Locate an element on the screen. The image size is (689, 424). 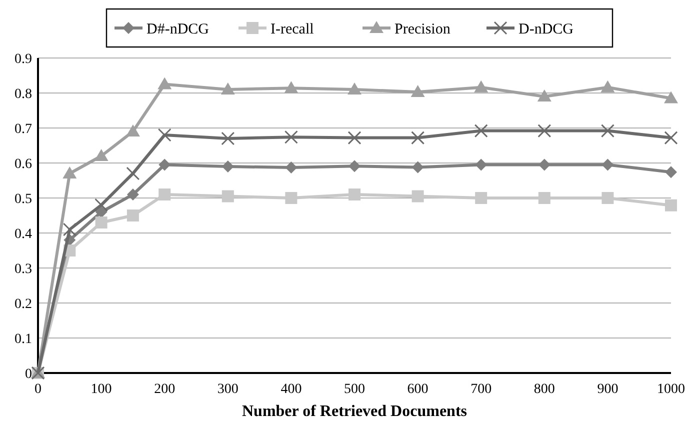
x-tick-label: 100 is located at coordinates (101, 389).